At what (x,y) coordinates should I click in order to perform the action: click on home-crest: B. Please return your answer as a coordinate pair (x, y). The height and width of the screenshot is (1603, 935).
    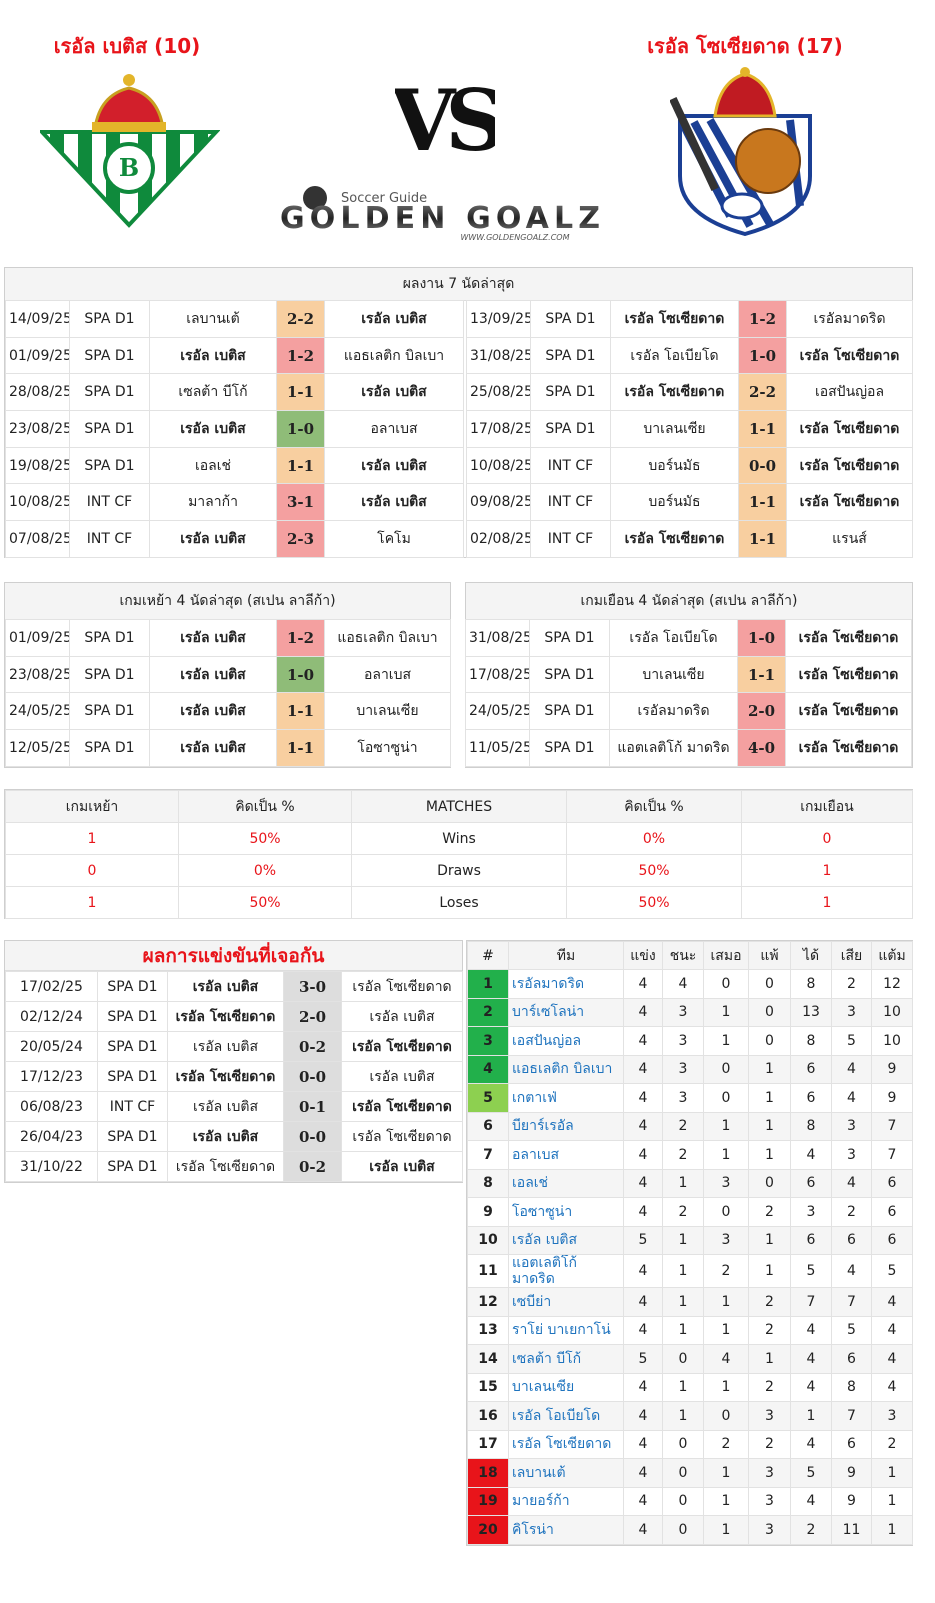
    Looking at the image, I should click on (130, 151).